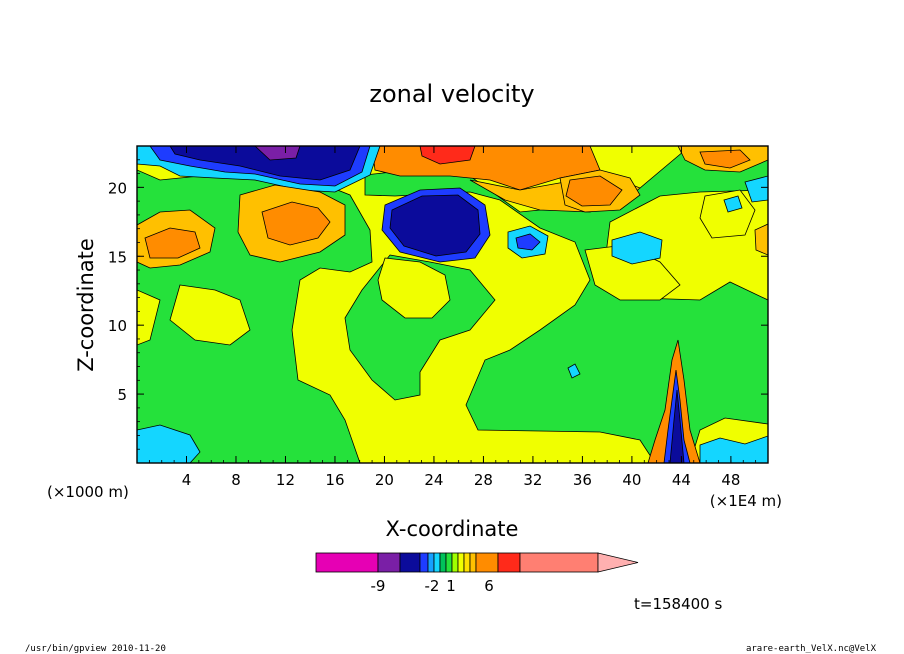 The image size is (904, 654). Describe the element at coordinates (236, 480) in the screenshot. I see `x-tick-label: 8` at that location.